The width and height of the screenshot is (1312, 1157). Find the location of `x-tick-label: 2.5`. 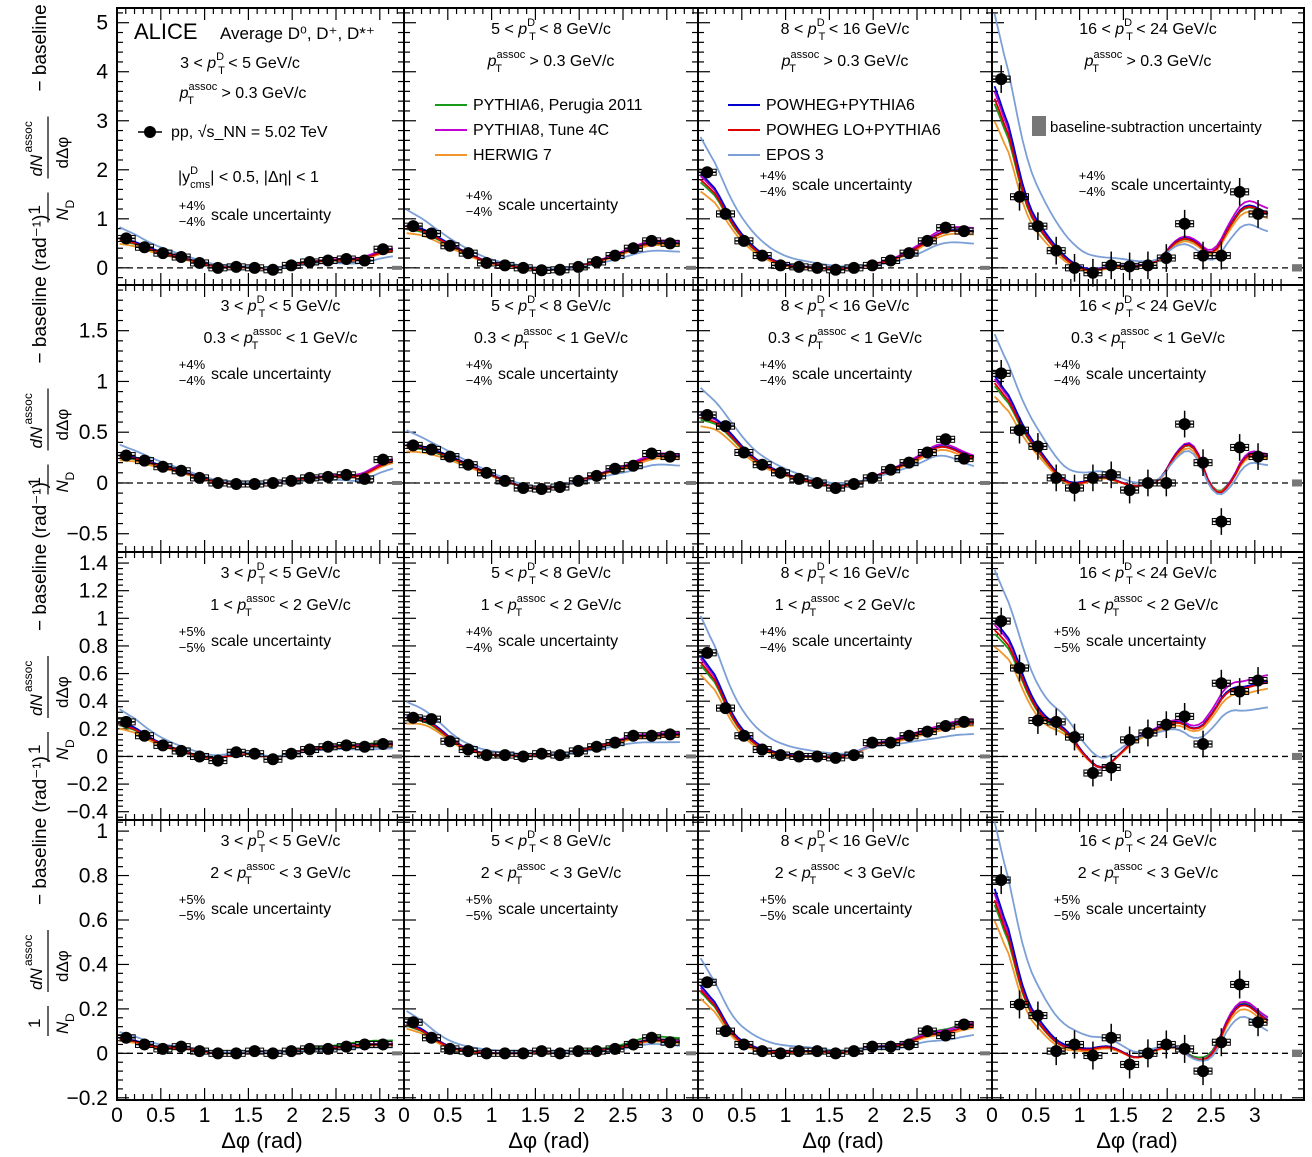

x-tick-label: 2.5 is located at coordinates (622, 1115).